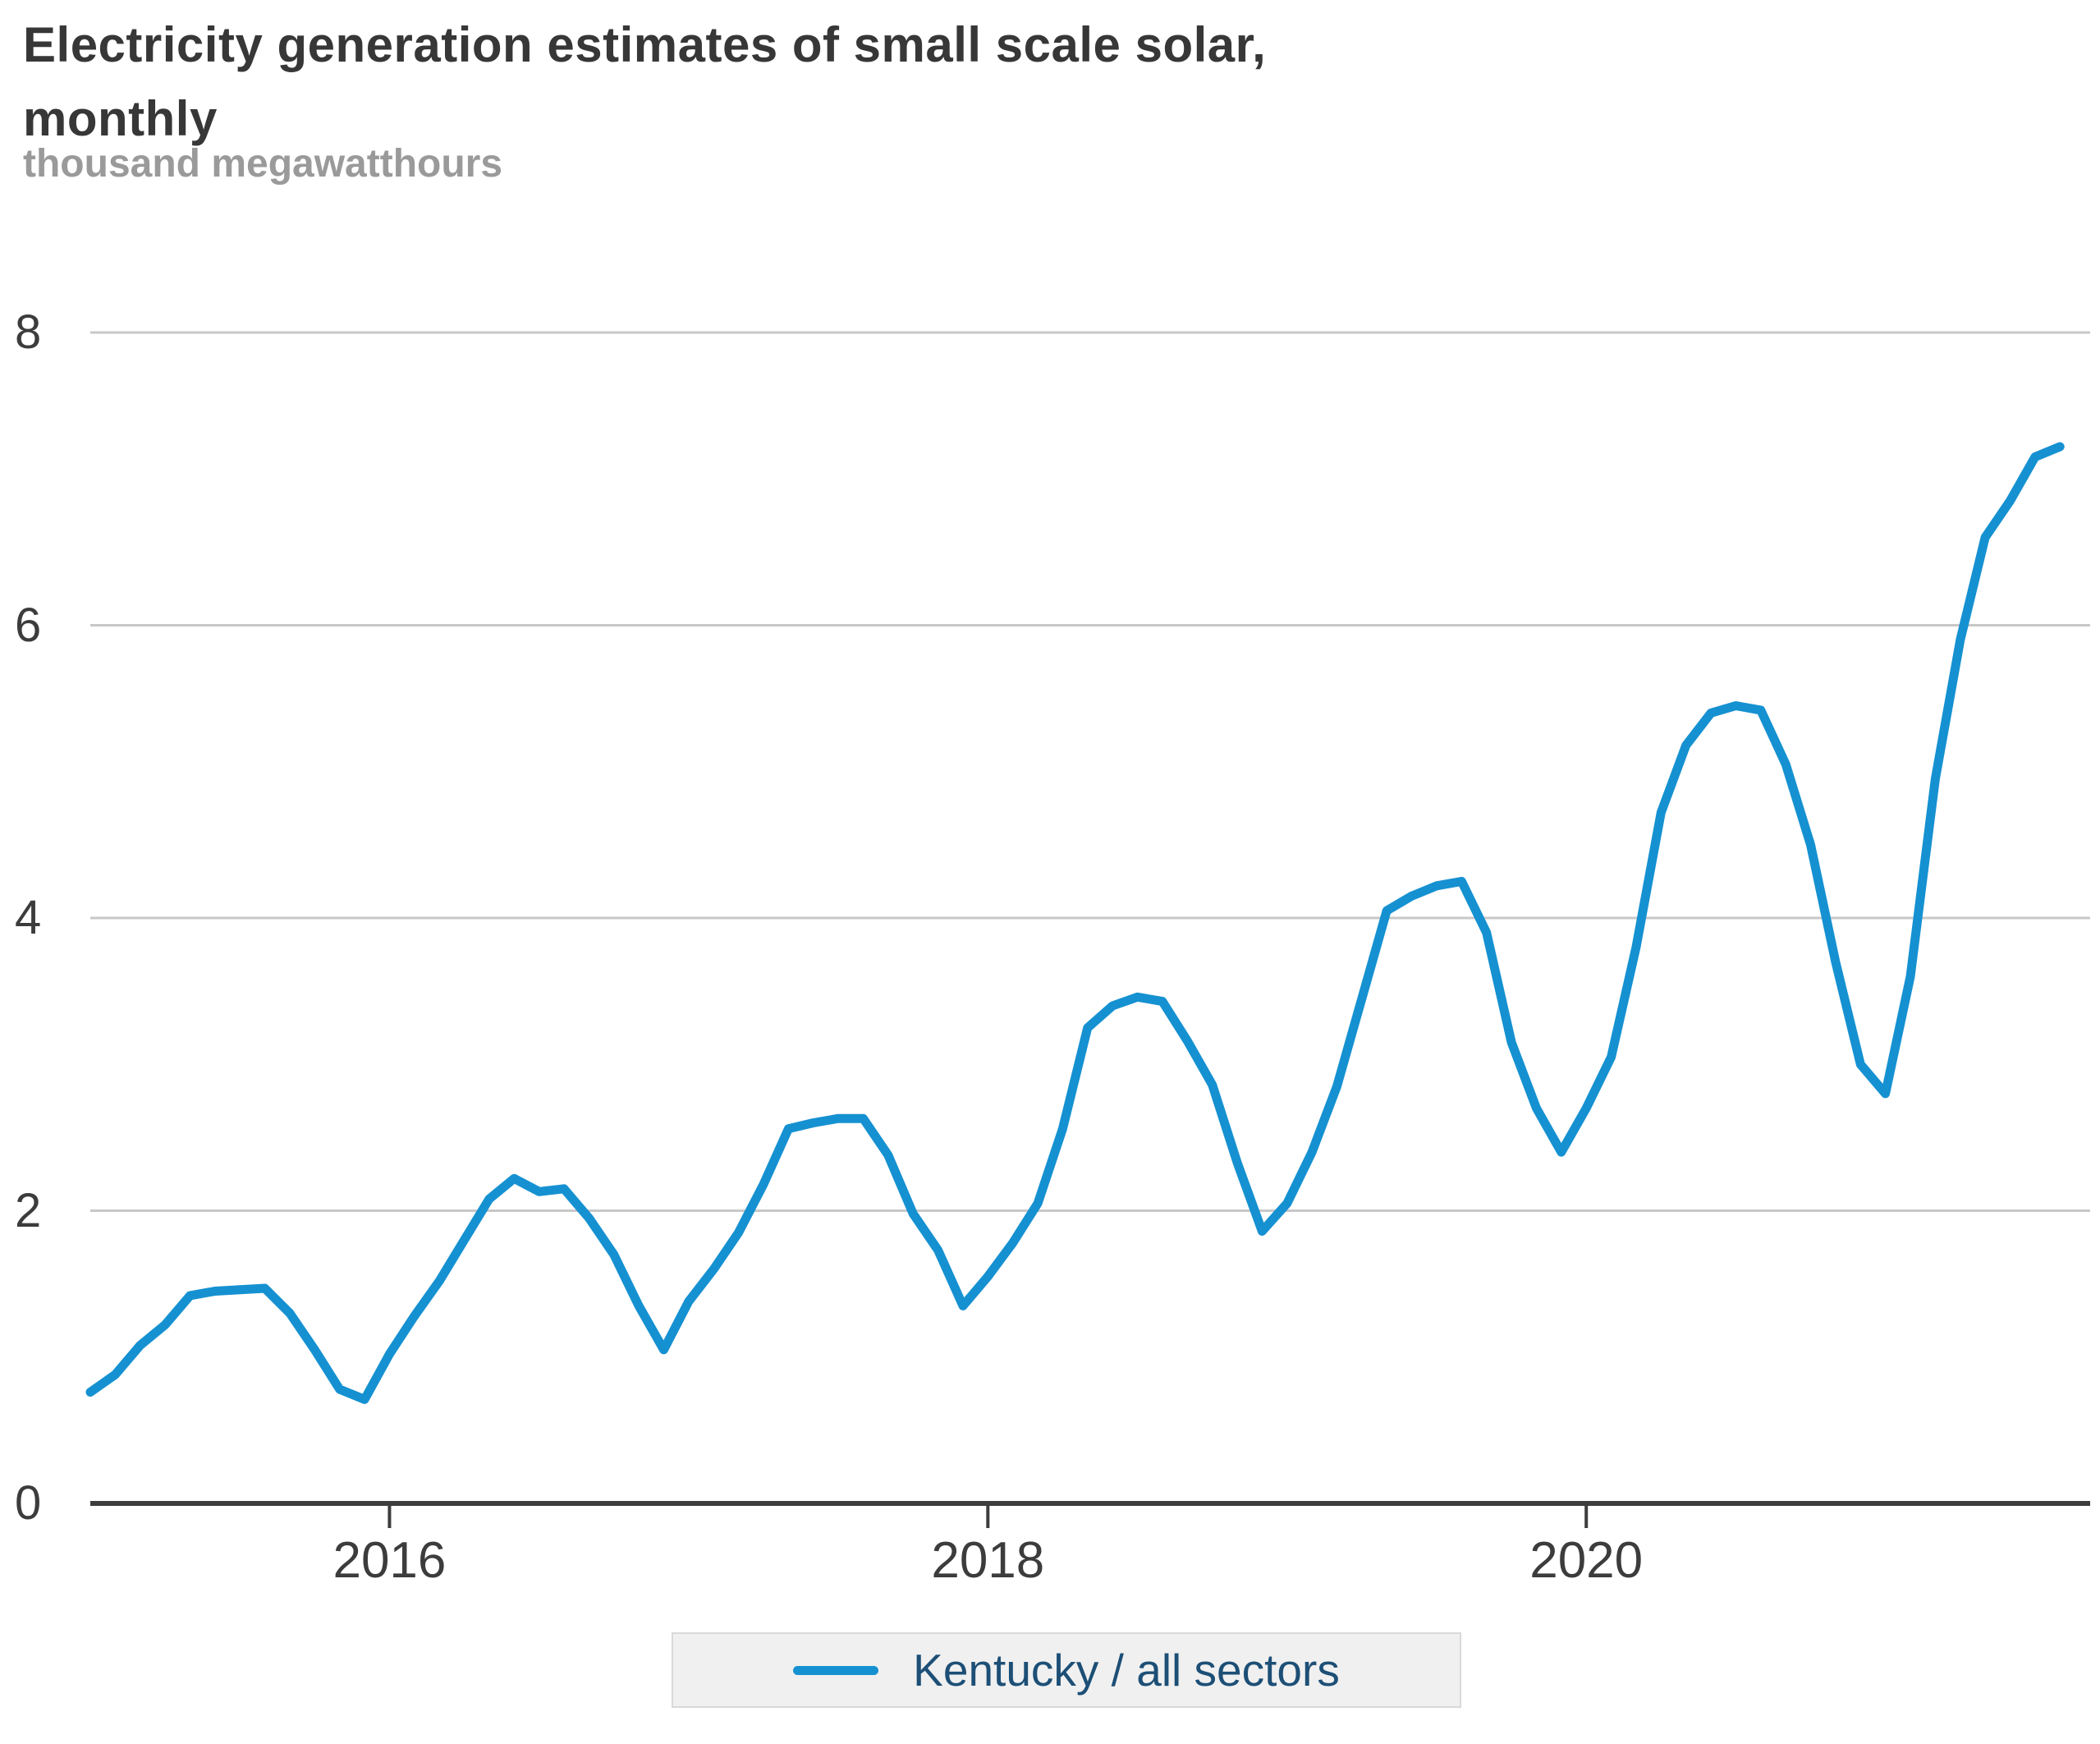 The width and height of the screenshot is (2100, 1744). What do you see at coordinates (836, 1670) in the screenshot?
I see `legend-line-swatch` at bounding box center [836, 1670].